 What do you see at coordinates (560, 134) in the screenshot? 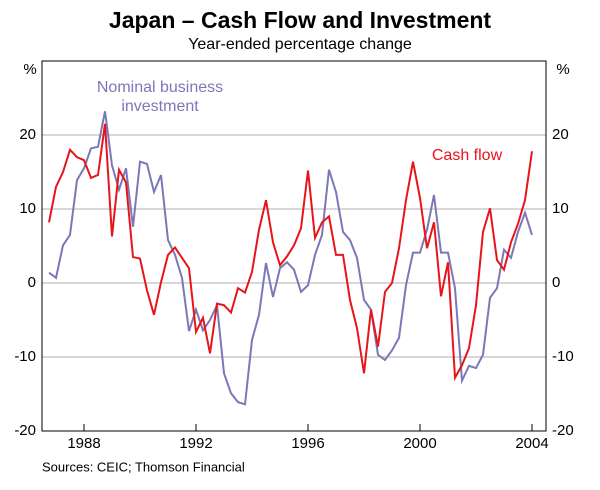
I see `y2-tick-label: 20` at bounding box center [560, 134].